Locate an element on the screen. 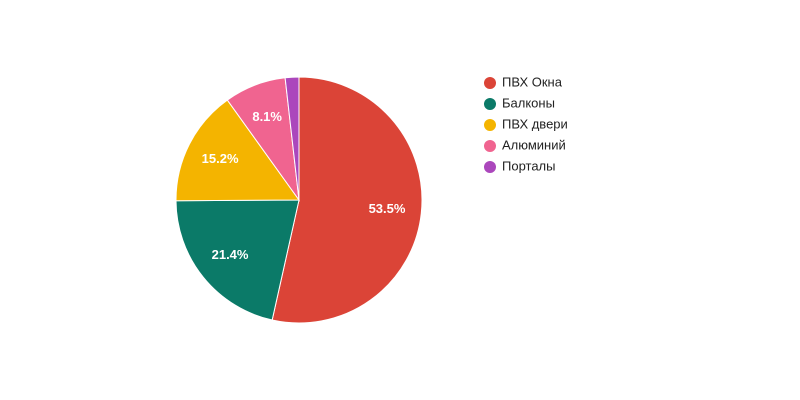  legend-text: ПВХ Окна is located at coordinates (532, 81).